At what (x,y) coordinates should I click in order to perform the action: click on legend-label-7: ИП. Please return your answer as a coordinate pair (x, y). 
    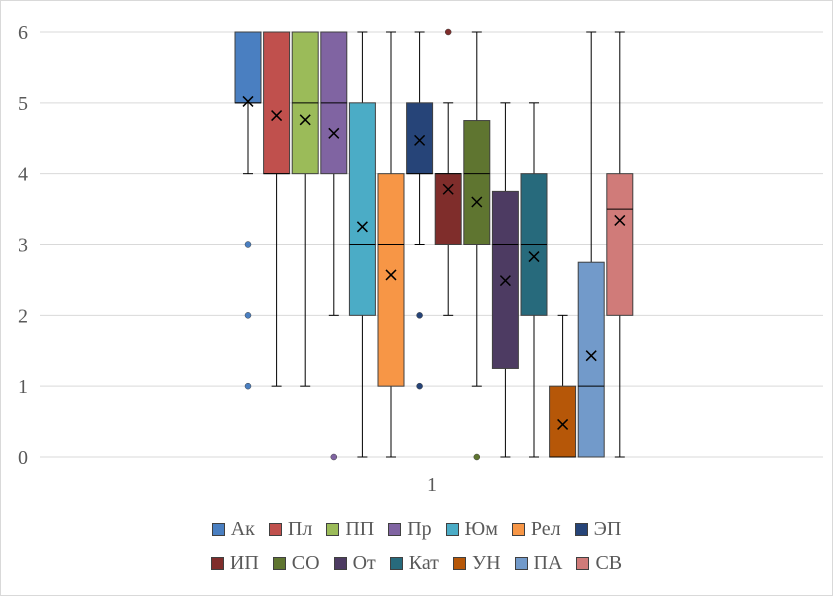
    Looking at the image, I should click on (244, 562).